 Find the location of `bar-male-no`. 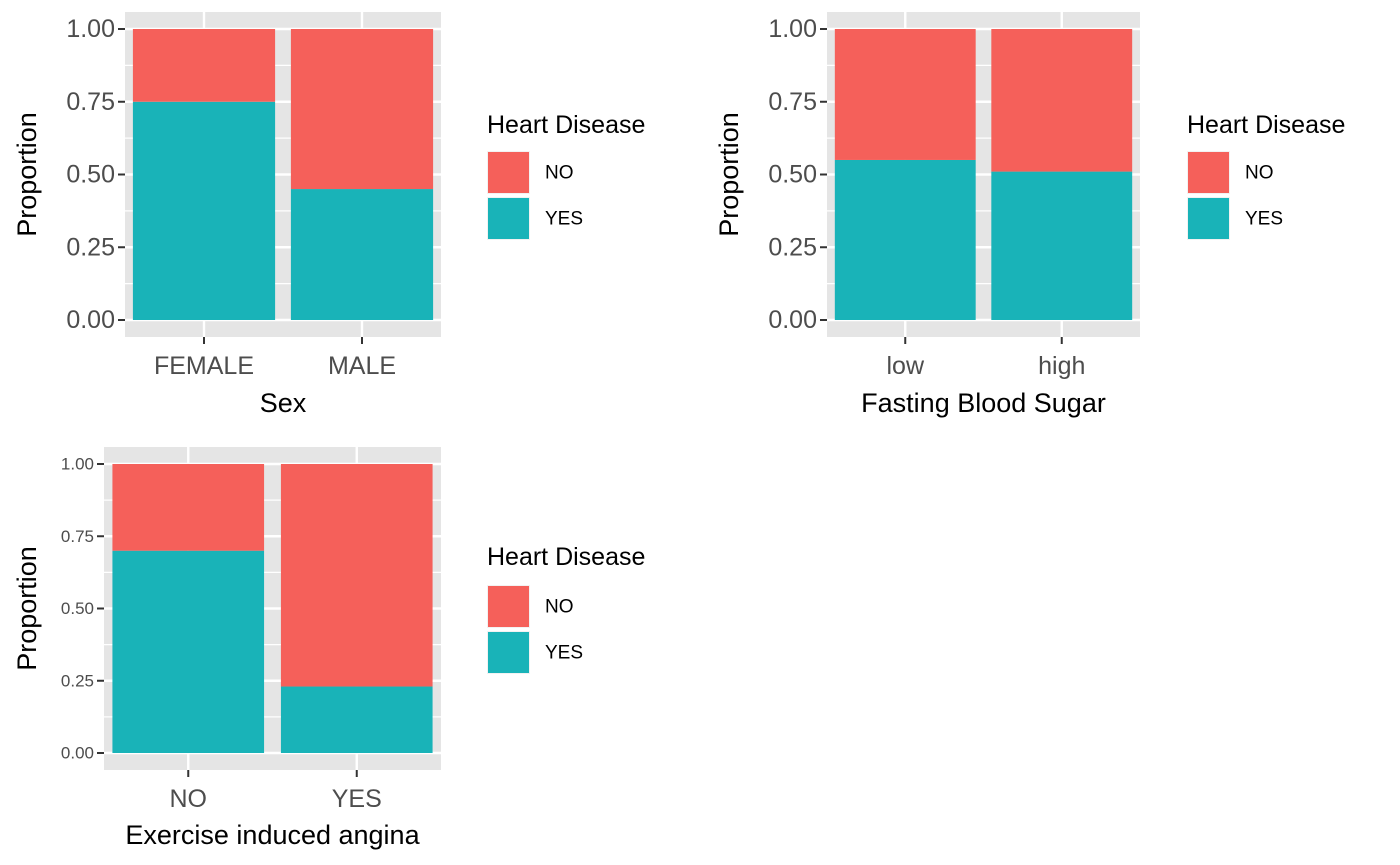

bar-male-no is located at coordinates (362, 109).